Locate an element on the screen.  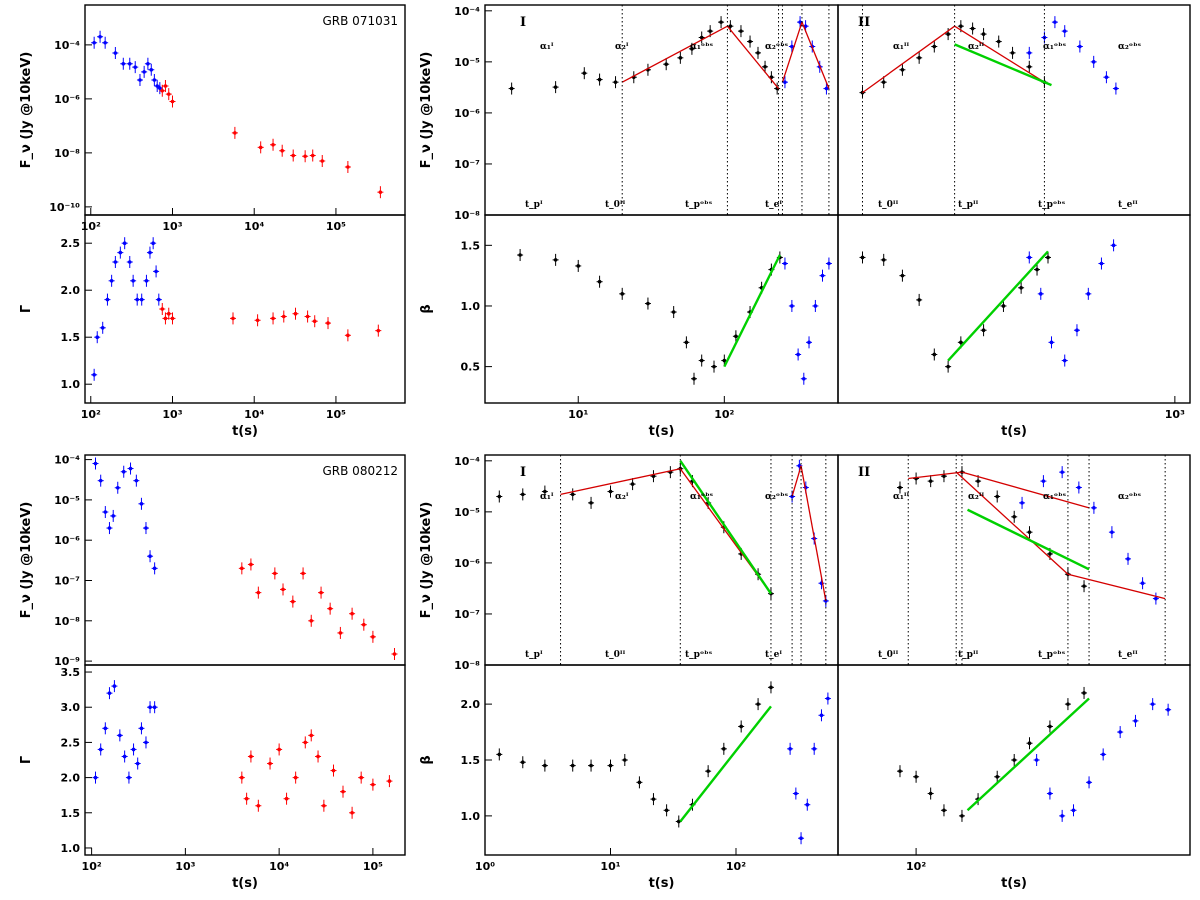
y-tick-label: 10⁻⁷ is located at coordinates (67, 580).